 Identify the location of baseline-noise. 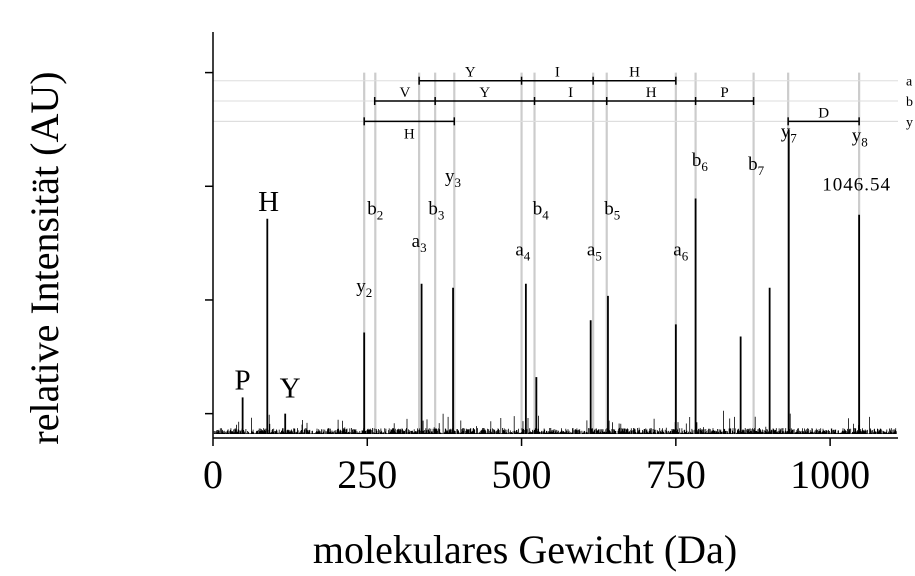
(555, 422).